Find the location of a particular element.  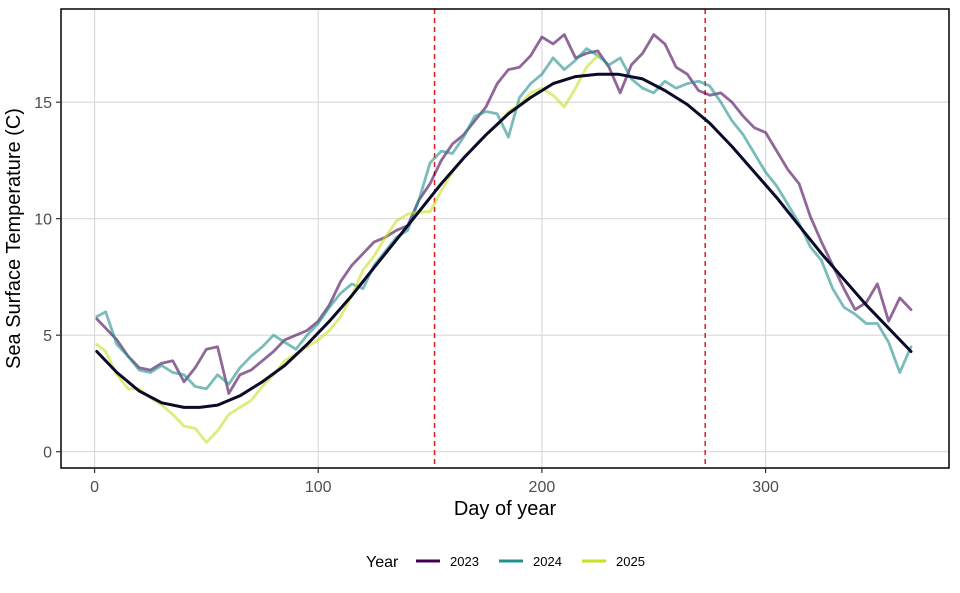

x-axis-ticks: 0 100 200 300 is located at coordinates (434, 482).